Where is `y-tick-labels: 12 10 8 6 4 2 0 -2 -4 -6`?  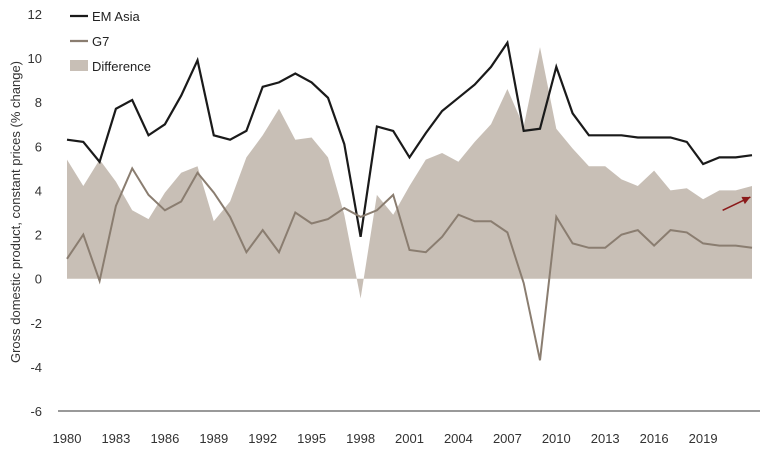
y-tick-labels: 12 10 8 6 4 2 0 -2 -4 -6 is located at coordinates (35, 213).